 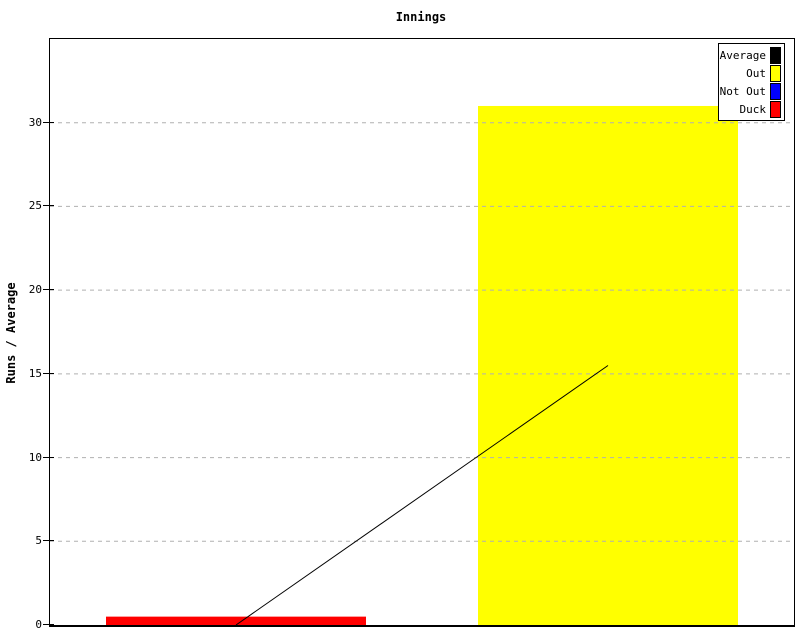 What do you see at coordinates (756, 73) in the screenshot?
I see `legend-label: Out` at bounding box center [756, 73].